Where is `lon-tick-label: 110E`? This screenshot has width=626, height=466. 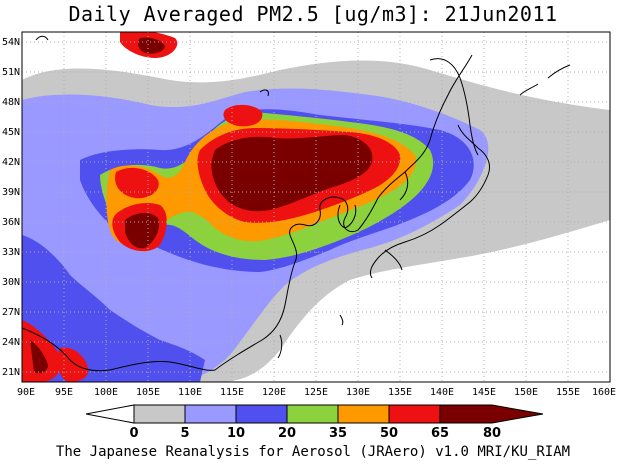
lon-tick-label: 110E is located at coordinates (190, 392).